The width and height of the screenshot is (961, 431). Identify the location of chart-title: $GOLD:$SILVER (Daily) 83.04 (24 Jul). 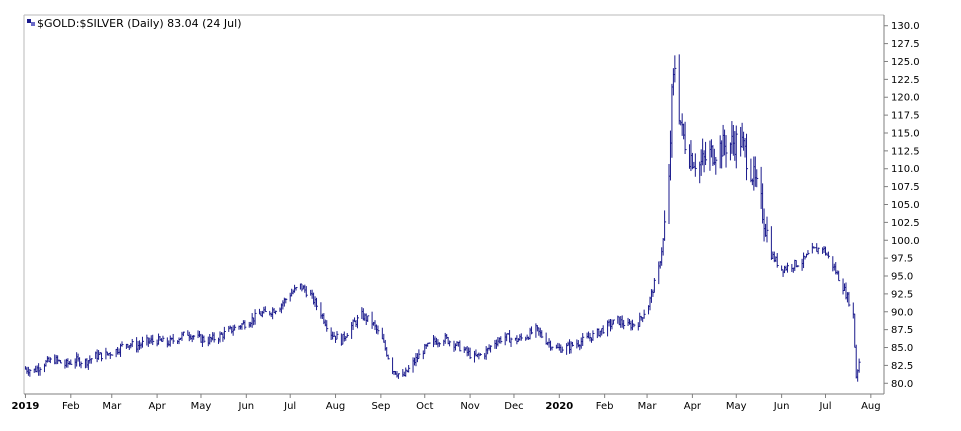
(139, 23).